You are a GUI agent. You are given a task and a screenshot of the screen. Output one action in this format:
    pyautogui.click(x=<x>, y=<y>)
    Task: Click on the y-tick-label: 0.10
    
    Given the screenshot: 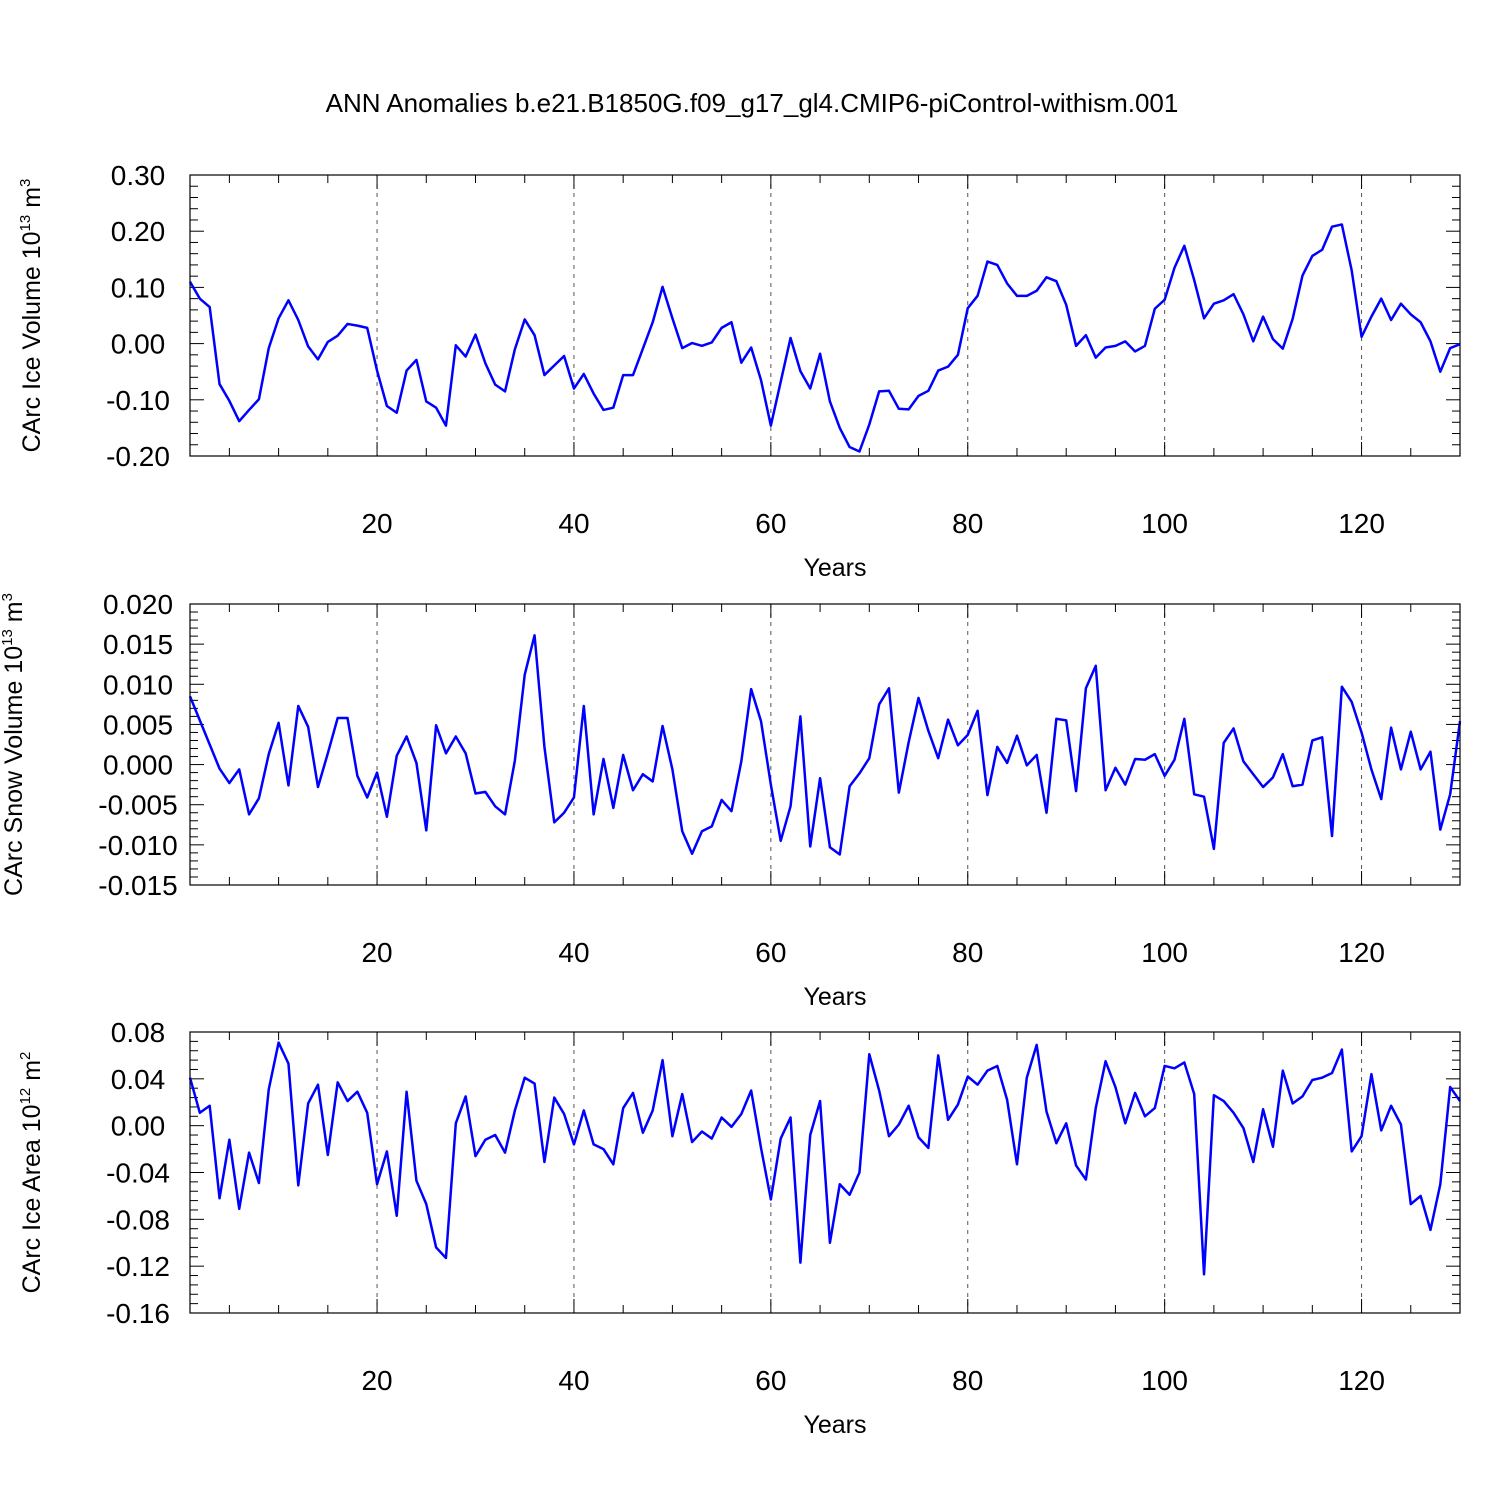 What is the action you would take?
    pyautogui.click(x=138, y=287)
    